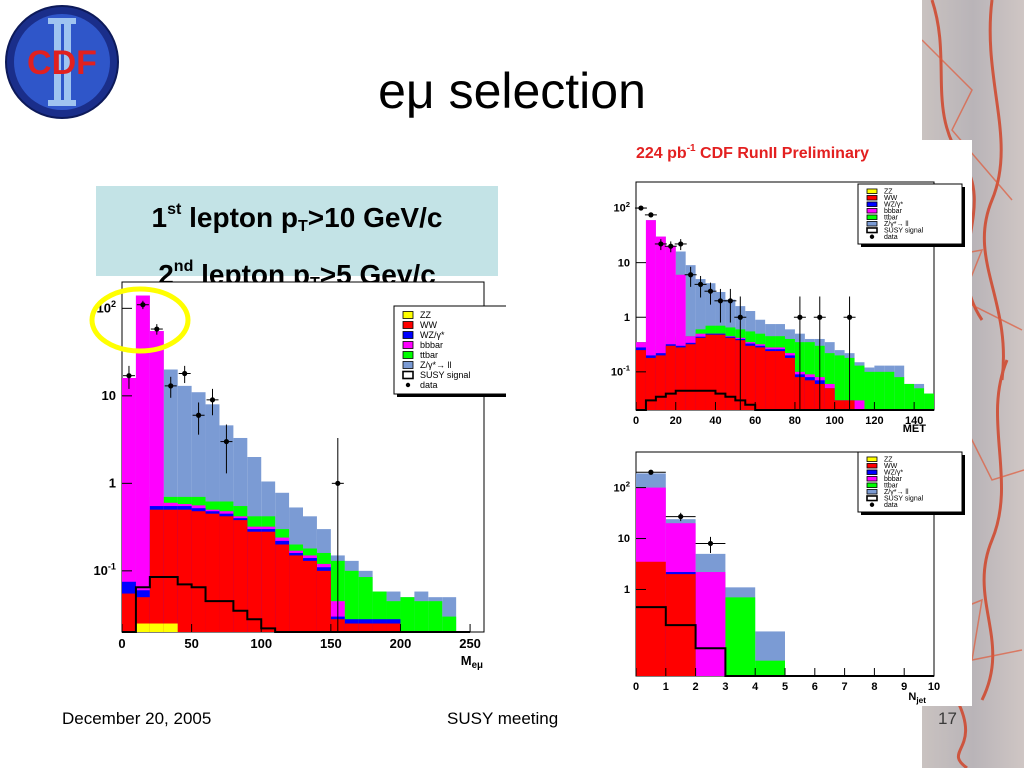 Image resolution: width=1024 pixels, height=768 pixels. What do you see at coordinates (503, 718) in the screenshot?
I see `footer-meeting: SUSY meeting` at bounding box center [503, 718].